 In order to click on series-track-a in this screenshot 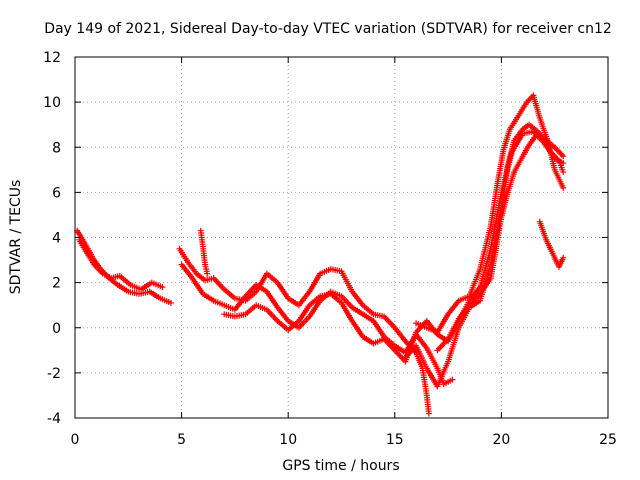, I will do `click(124, 266)`.